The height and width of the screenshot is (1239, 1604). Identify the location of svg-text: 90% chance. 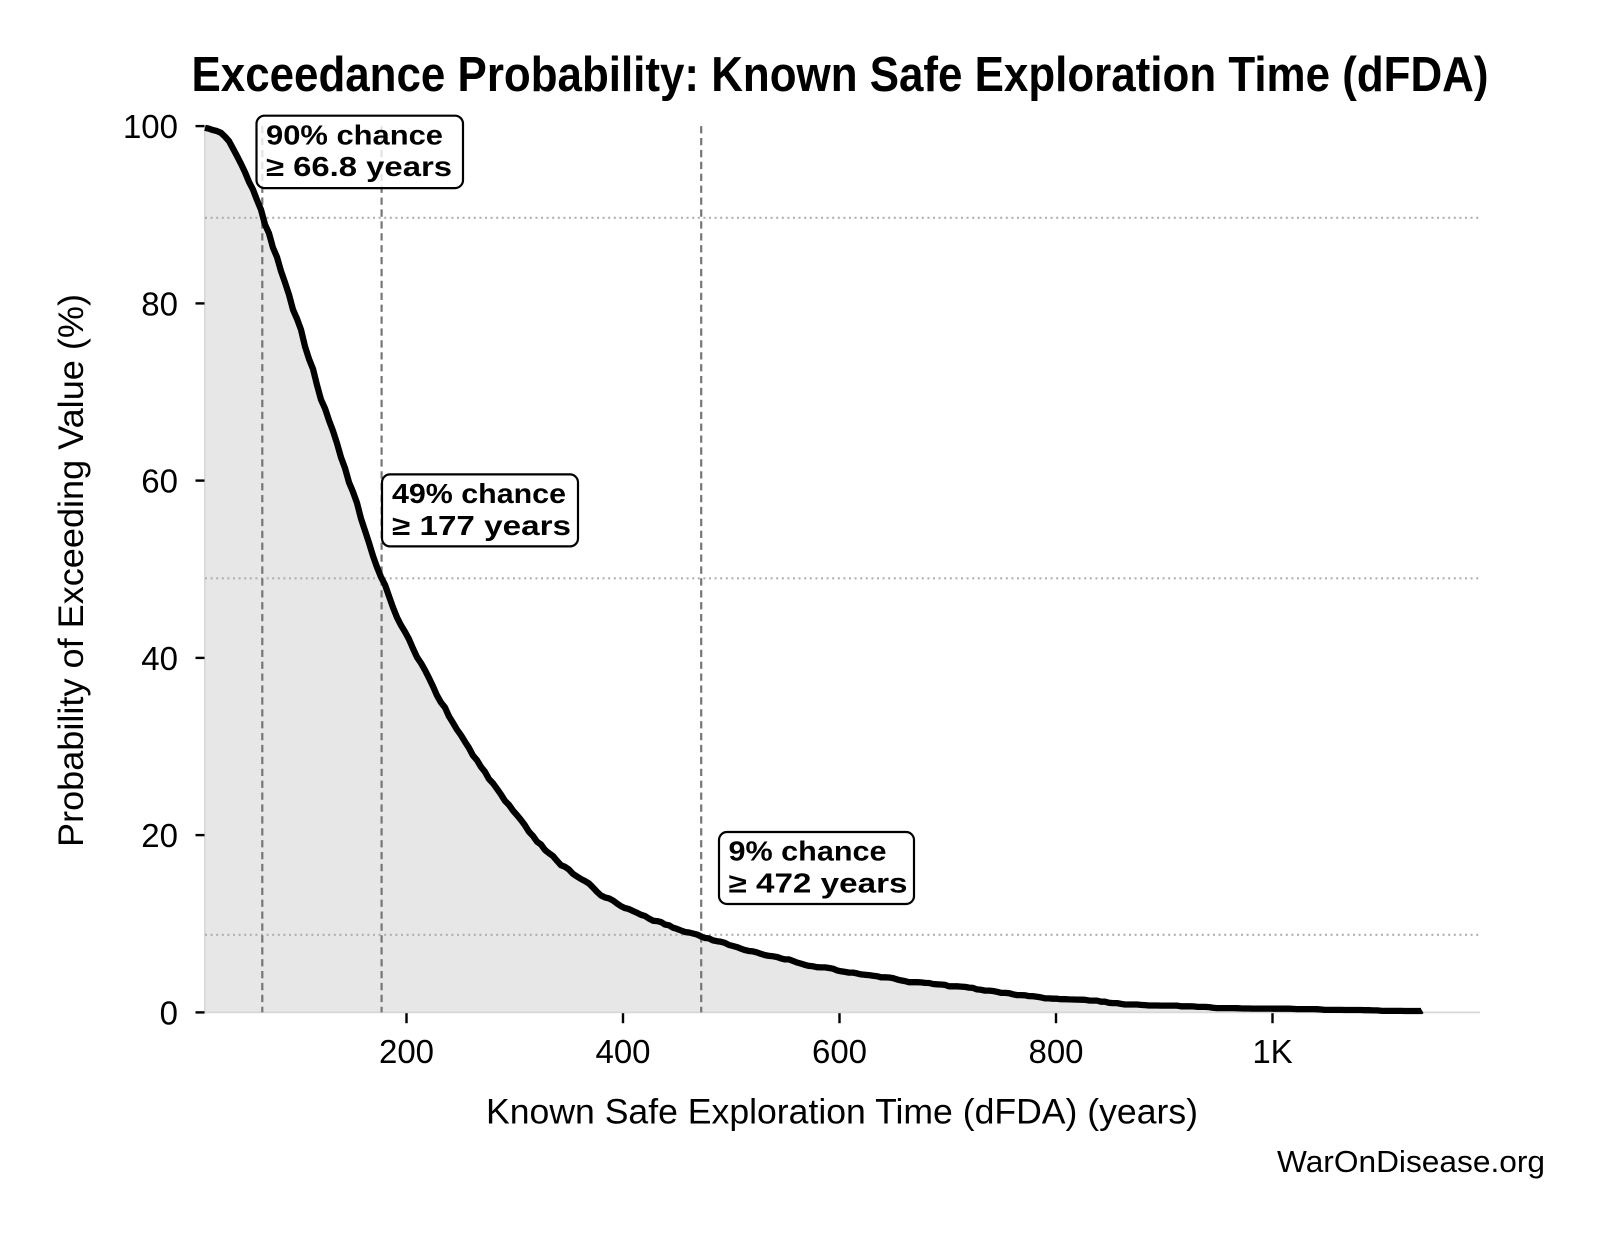
(354, 134).